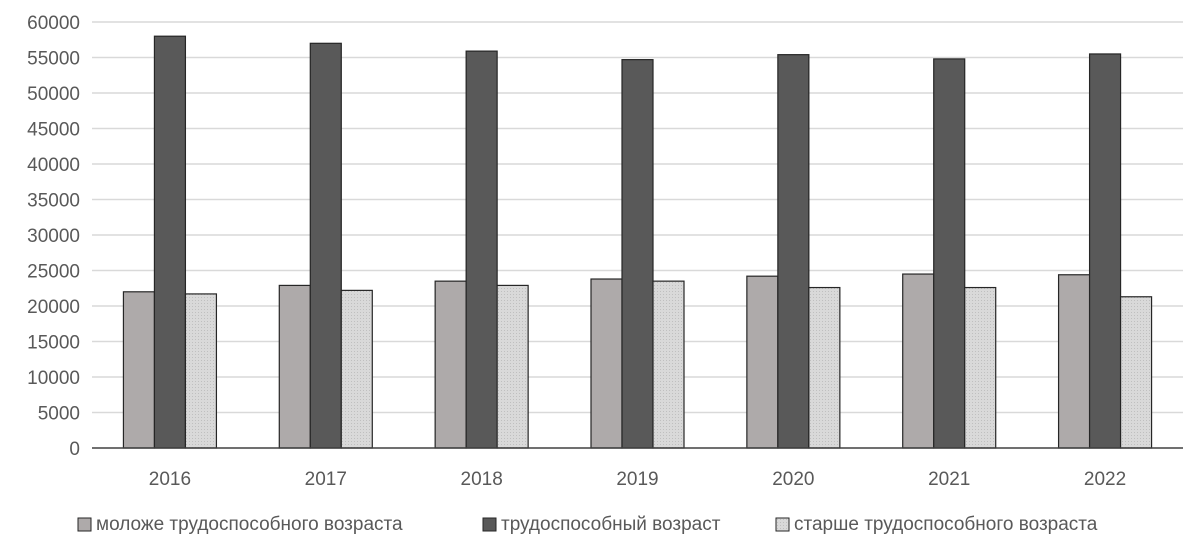 The width and height of the screenshot is (1189, 541). Describe the element at coordinates (59, 414) in the screenshot. I see `y-tick-label: 5000` at that location.